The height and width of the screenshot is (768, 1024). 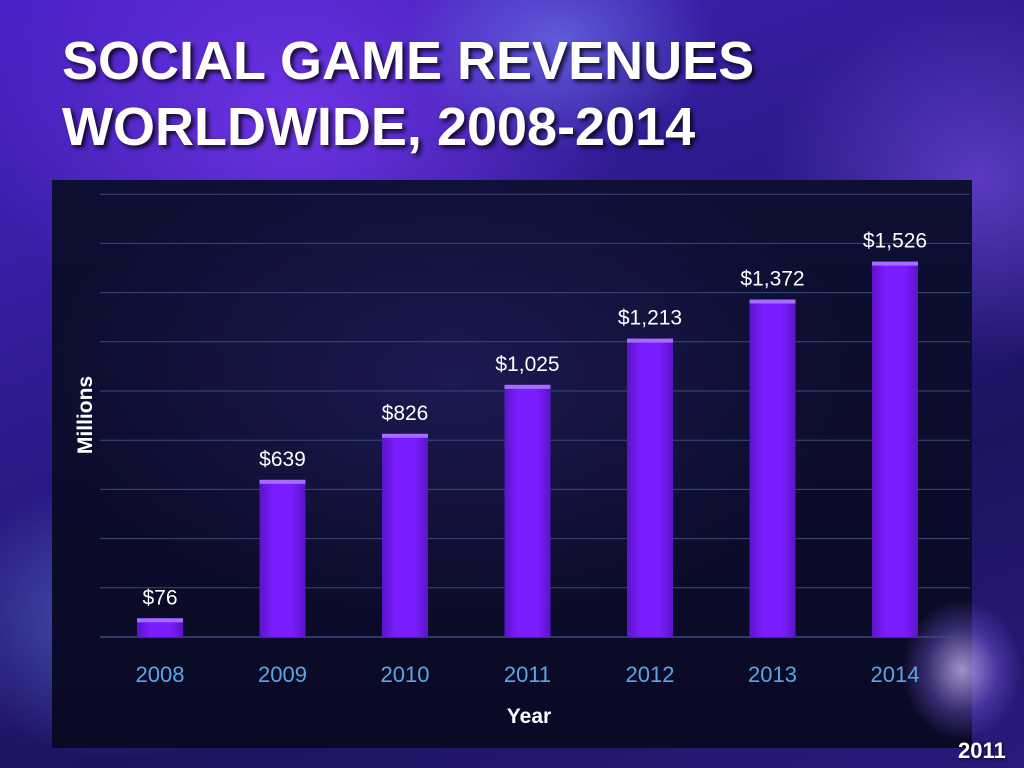 I want to click on x-tick-label-2011: 2011, so click(x=527, y=674).